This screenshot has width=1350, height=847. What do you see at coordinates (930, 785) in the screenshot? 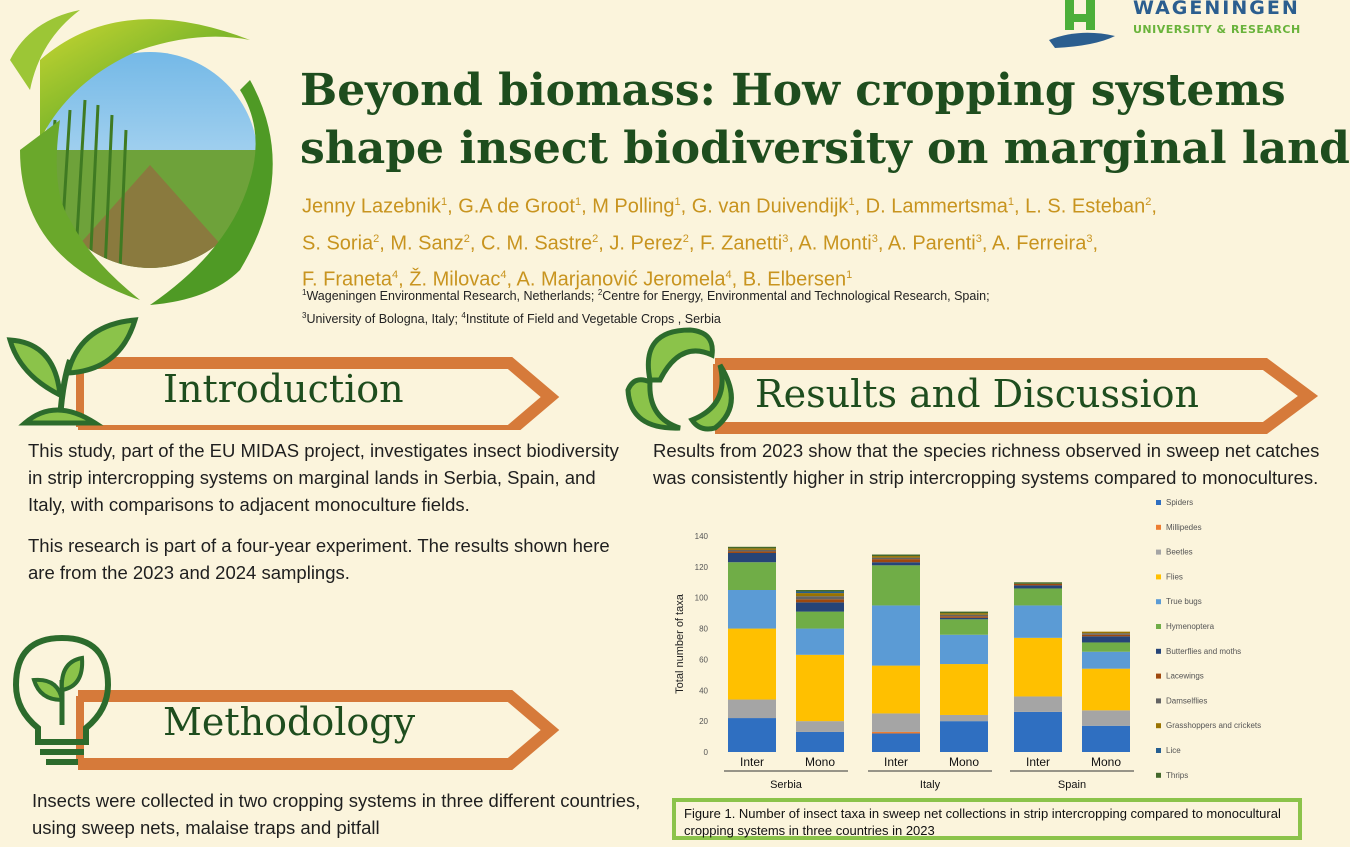
I see `x-group-label: Italy` at bounding box center [930, 785].